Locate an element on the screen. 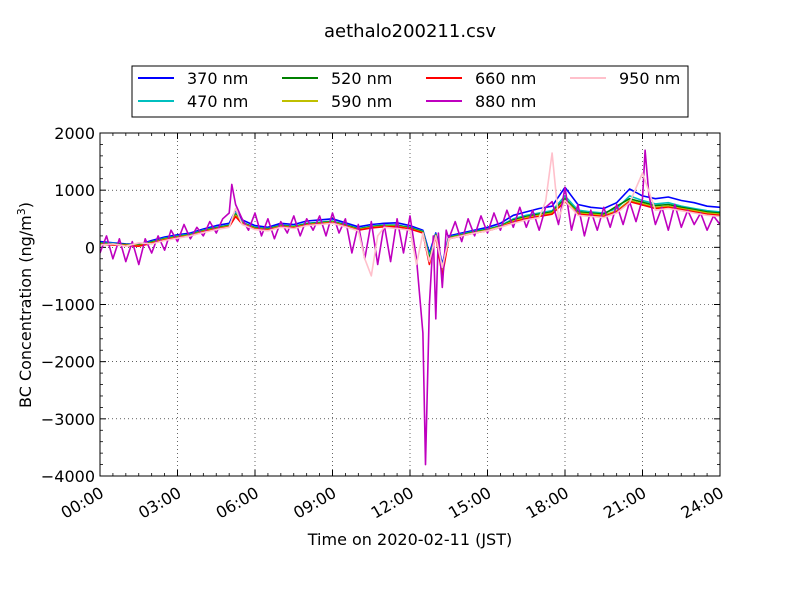 The width and height of the screenshot is (800, 600). y-axis-label: BC Concentration (ng/m3) is located at coordinates (25, 305).